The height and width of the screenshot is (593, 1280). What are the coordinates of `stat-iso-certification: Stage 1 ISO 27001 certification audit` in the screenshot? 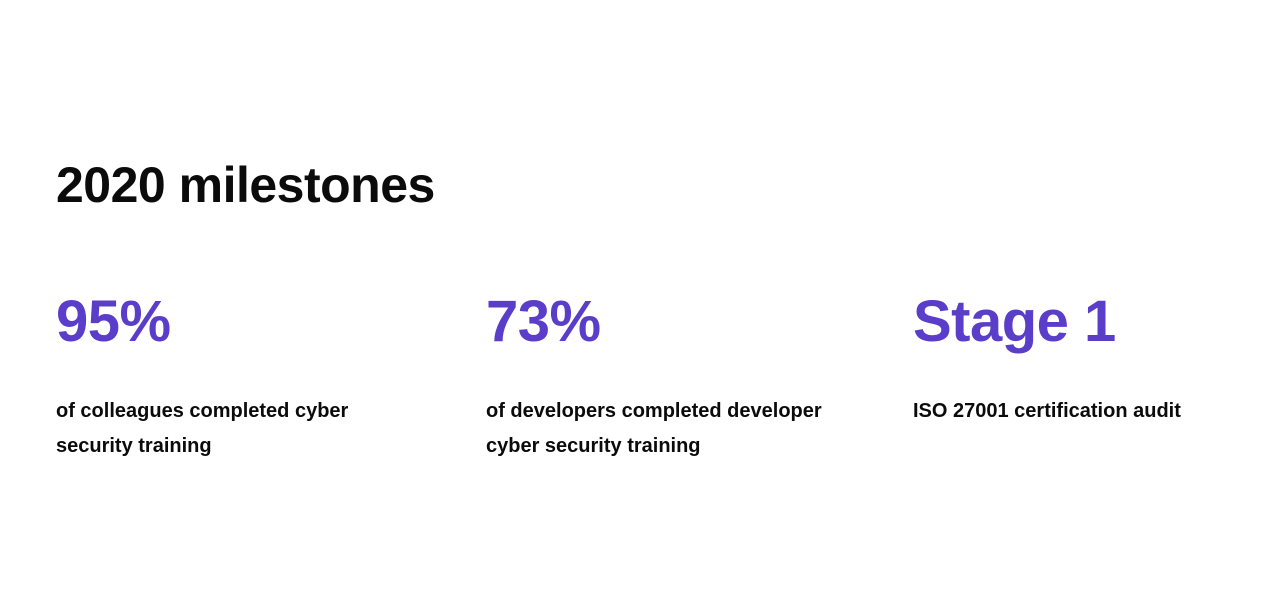 It's located at (1093, 354).